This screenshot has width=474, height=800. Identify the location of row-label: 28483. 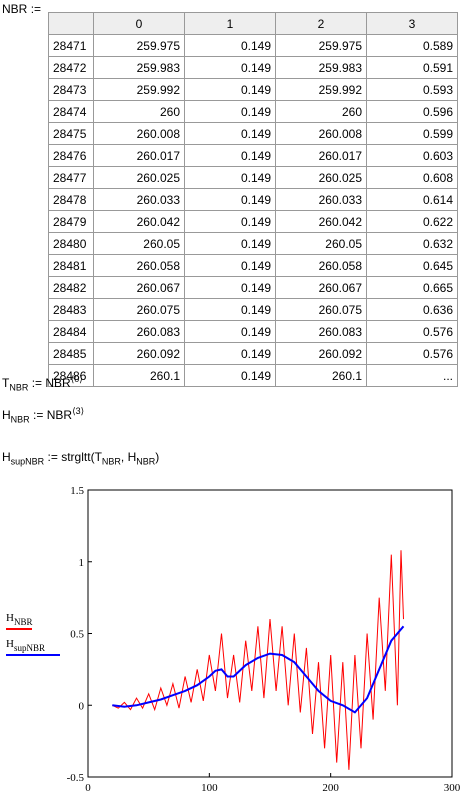
(71, 309).